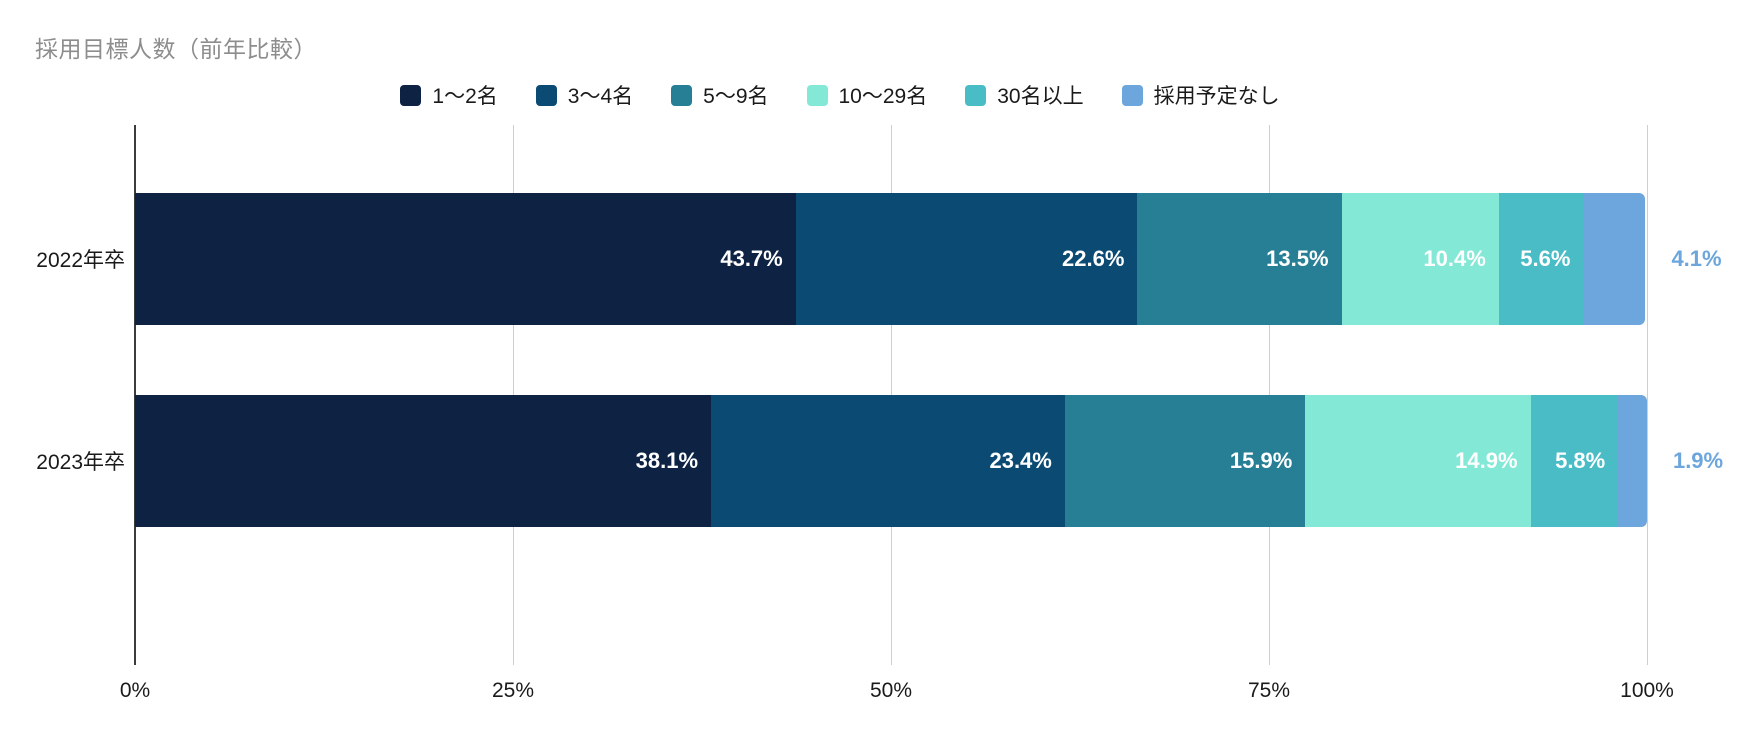 This screenshot has width=1752, height=742. I want to click on bar-segment-5～9名: 15.9%, so click(1185, 461).